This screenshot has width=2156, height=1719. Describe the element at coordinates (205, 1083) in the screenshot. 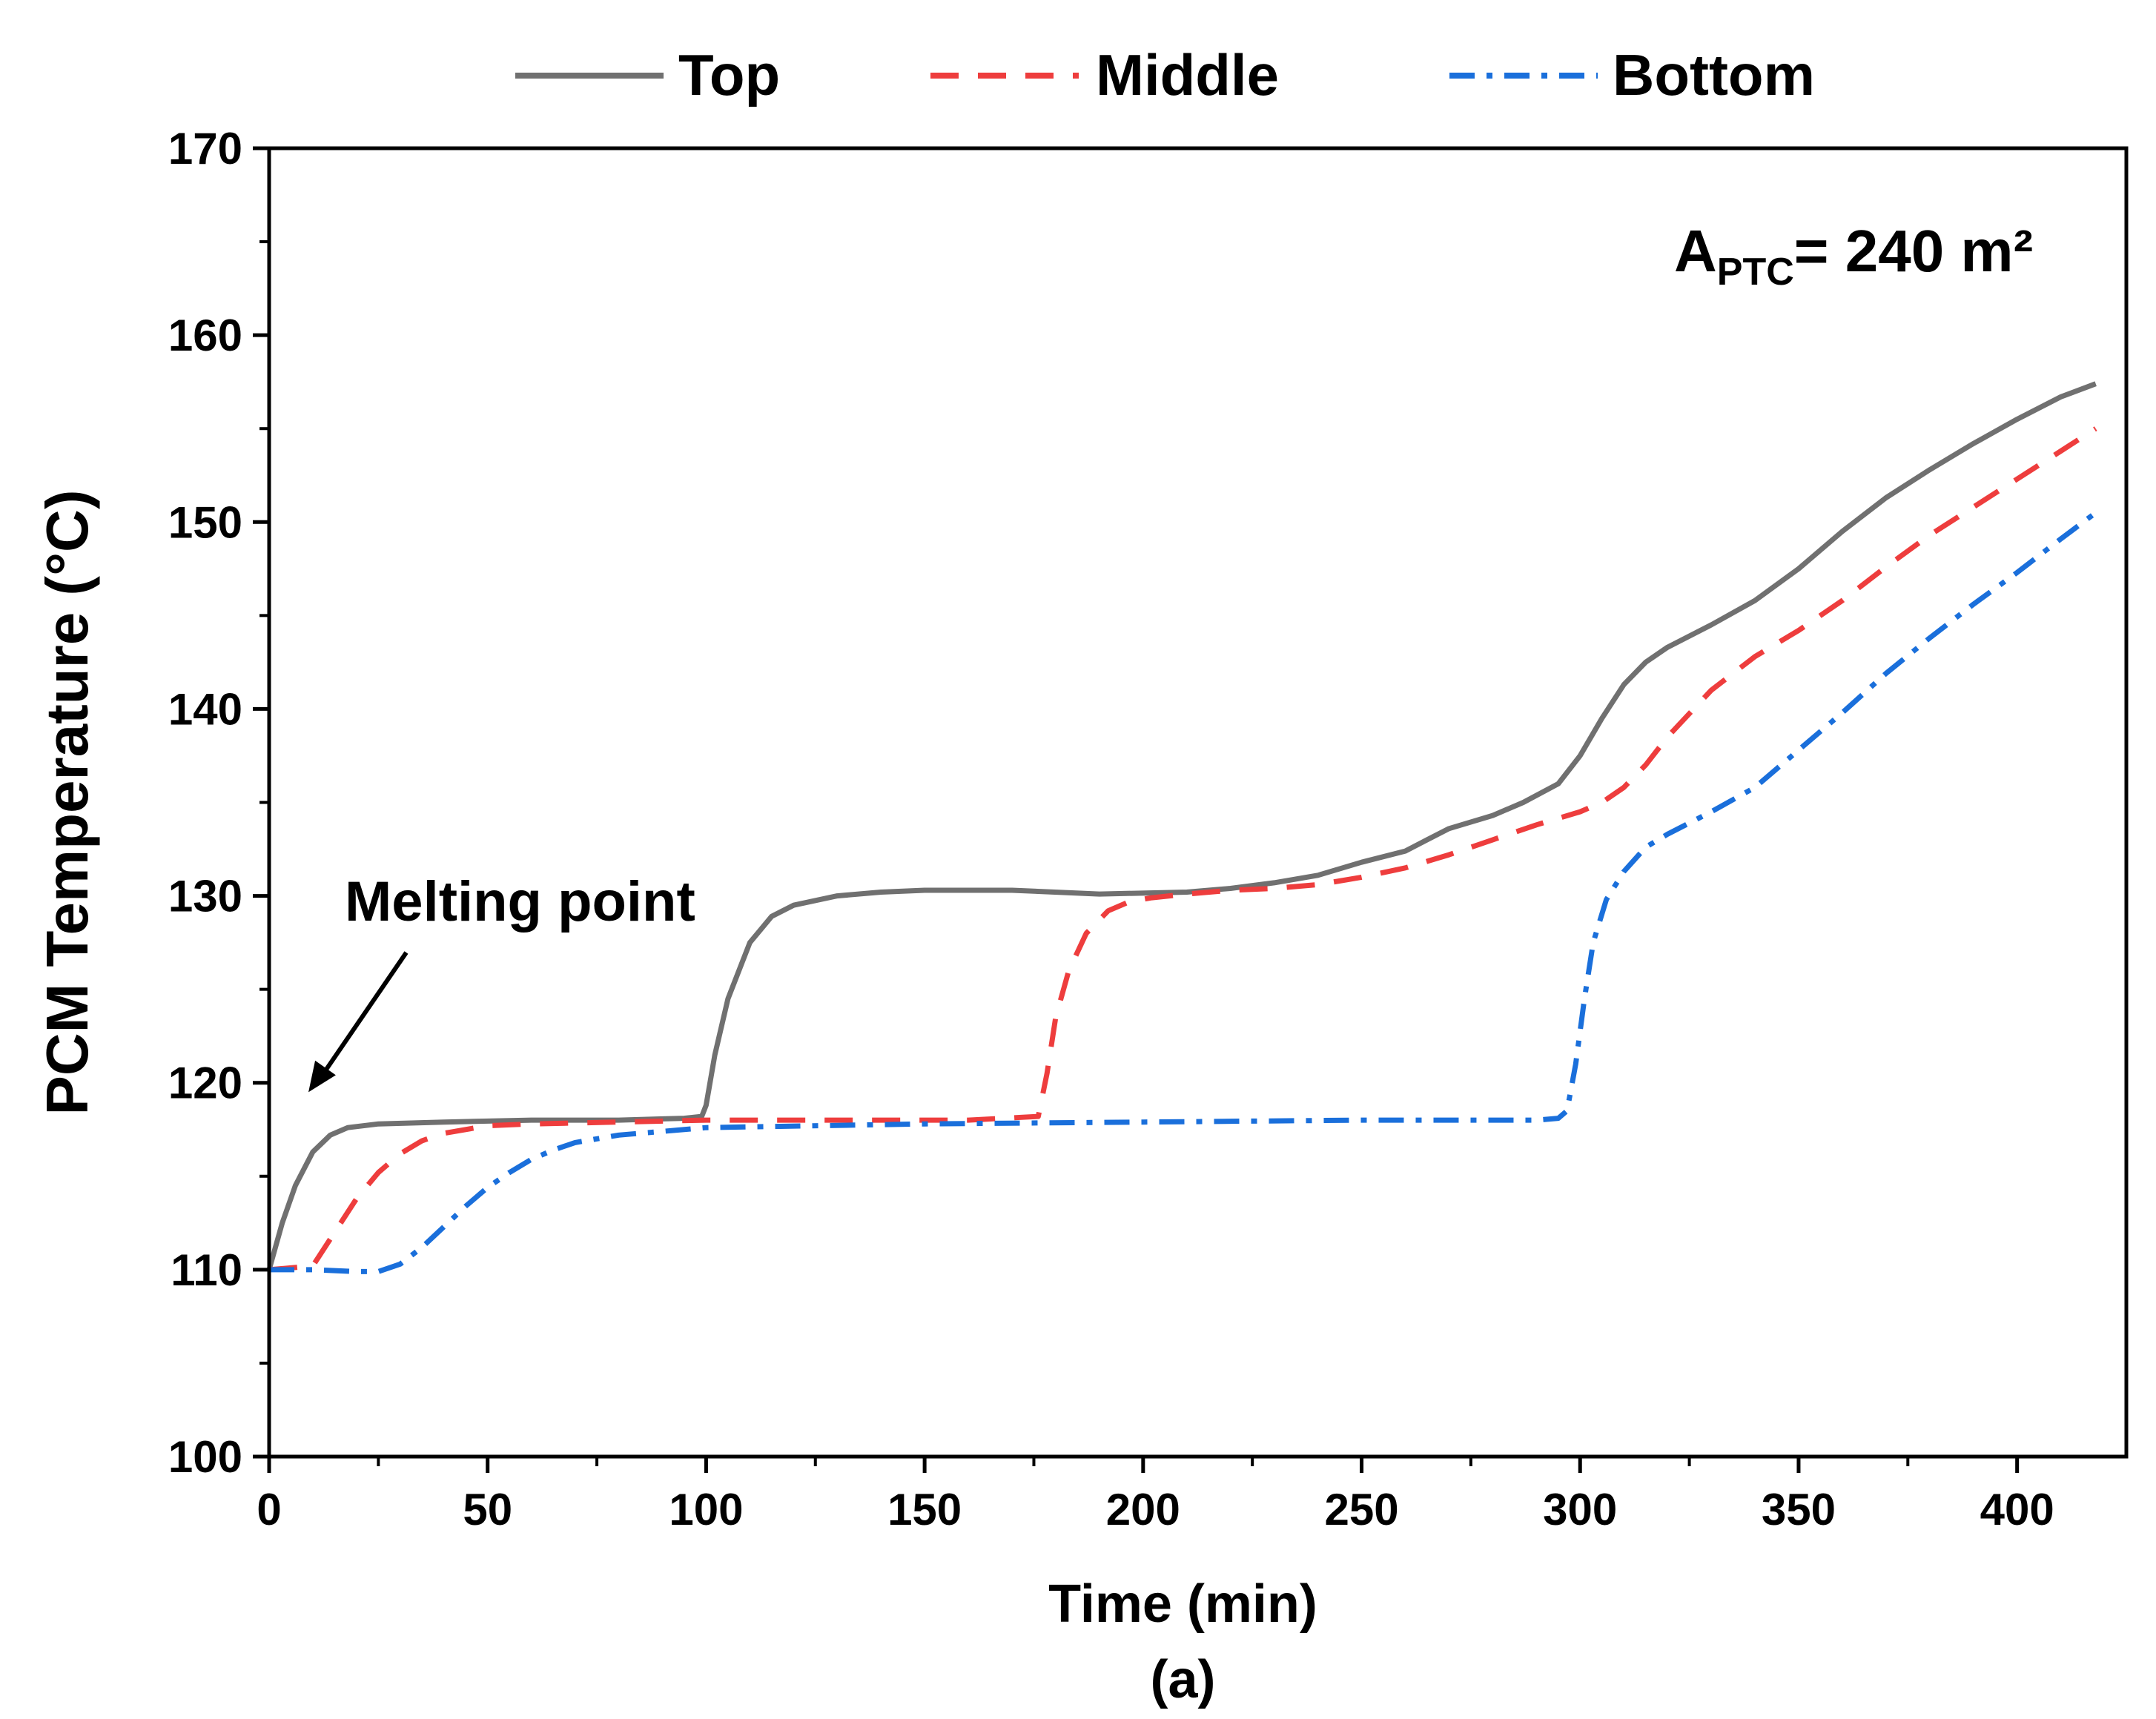

I see `y-tick-label-120: 120` at that location.